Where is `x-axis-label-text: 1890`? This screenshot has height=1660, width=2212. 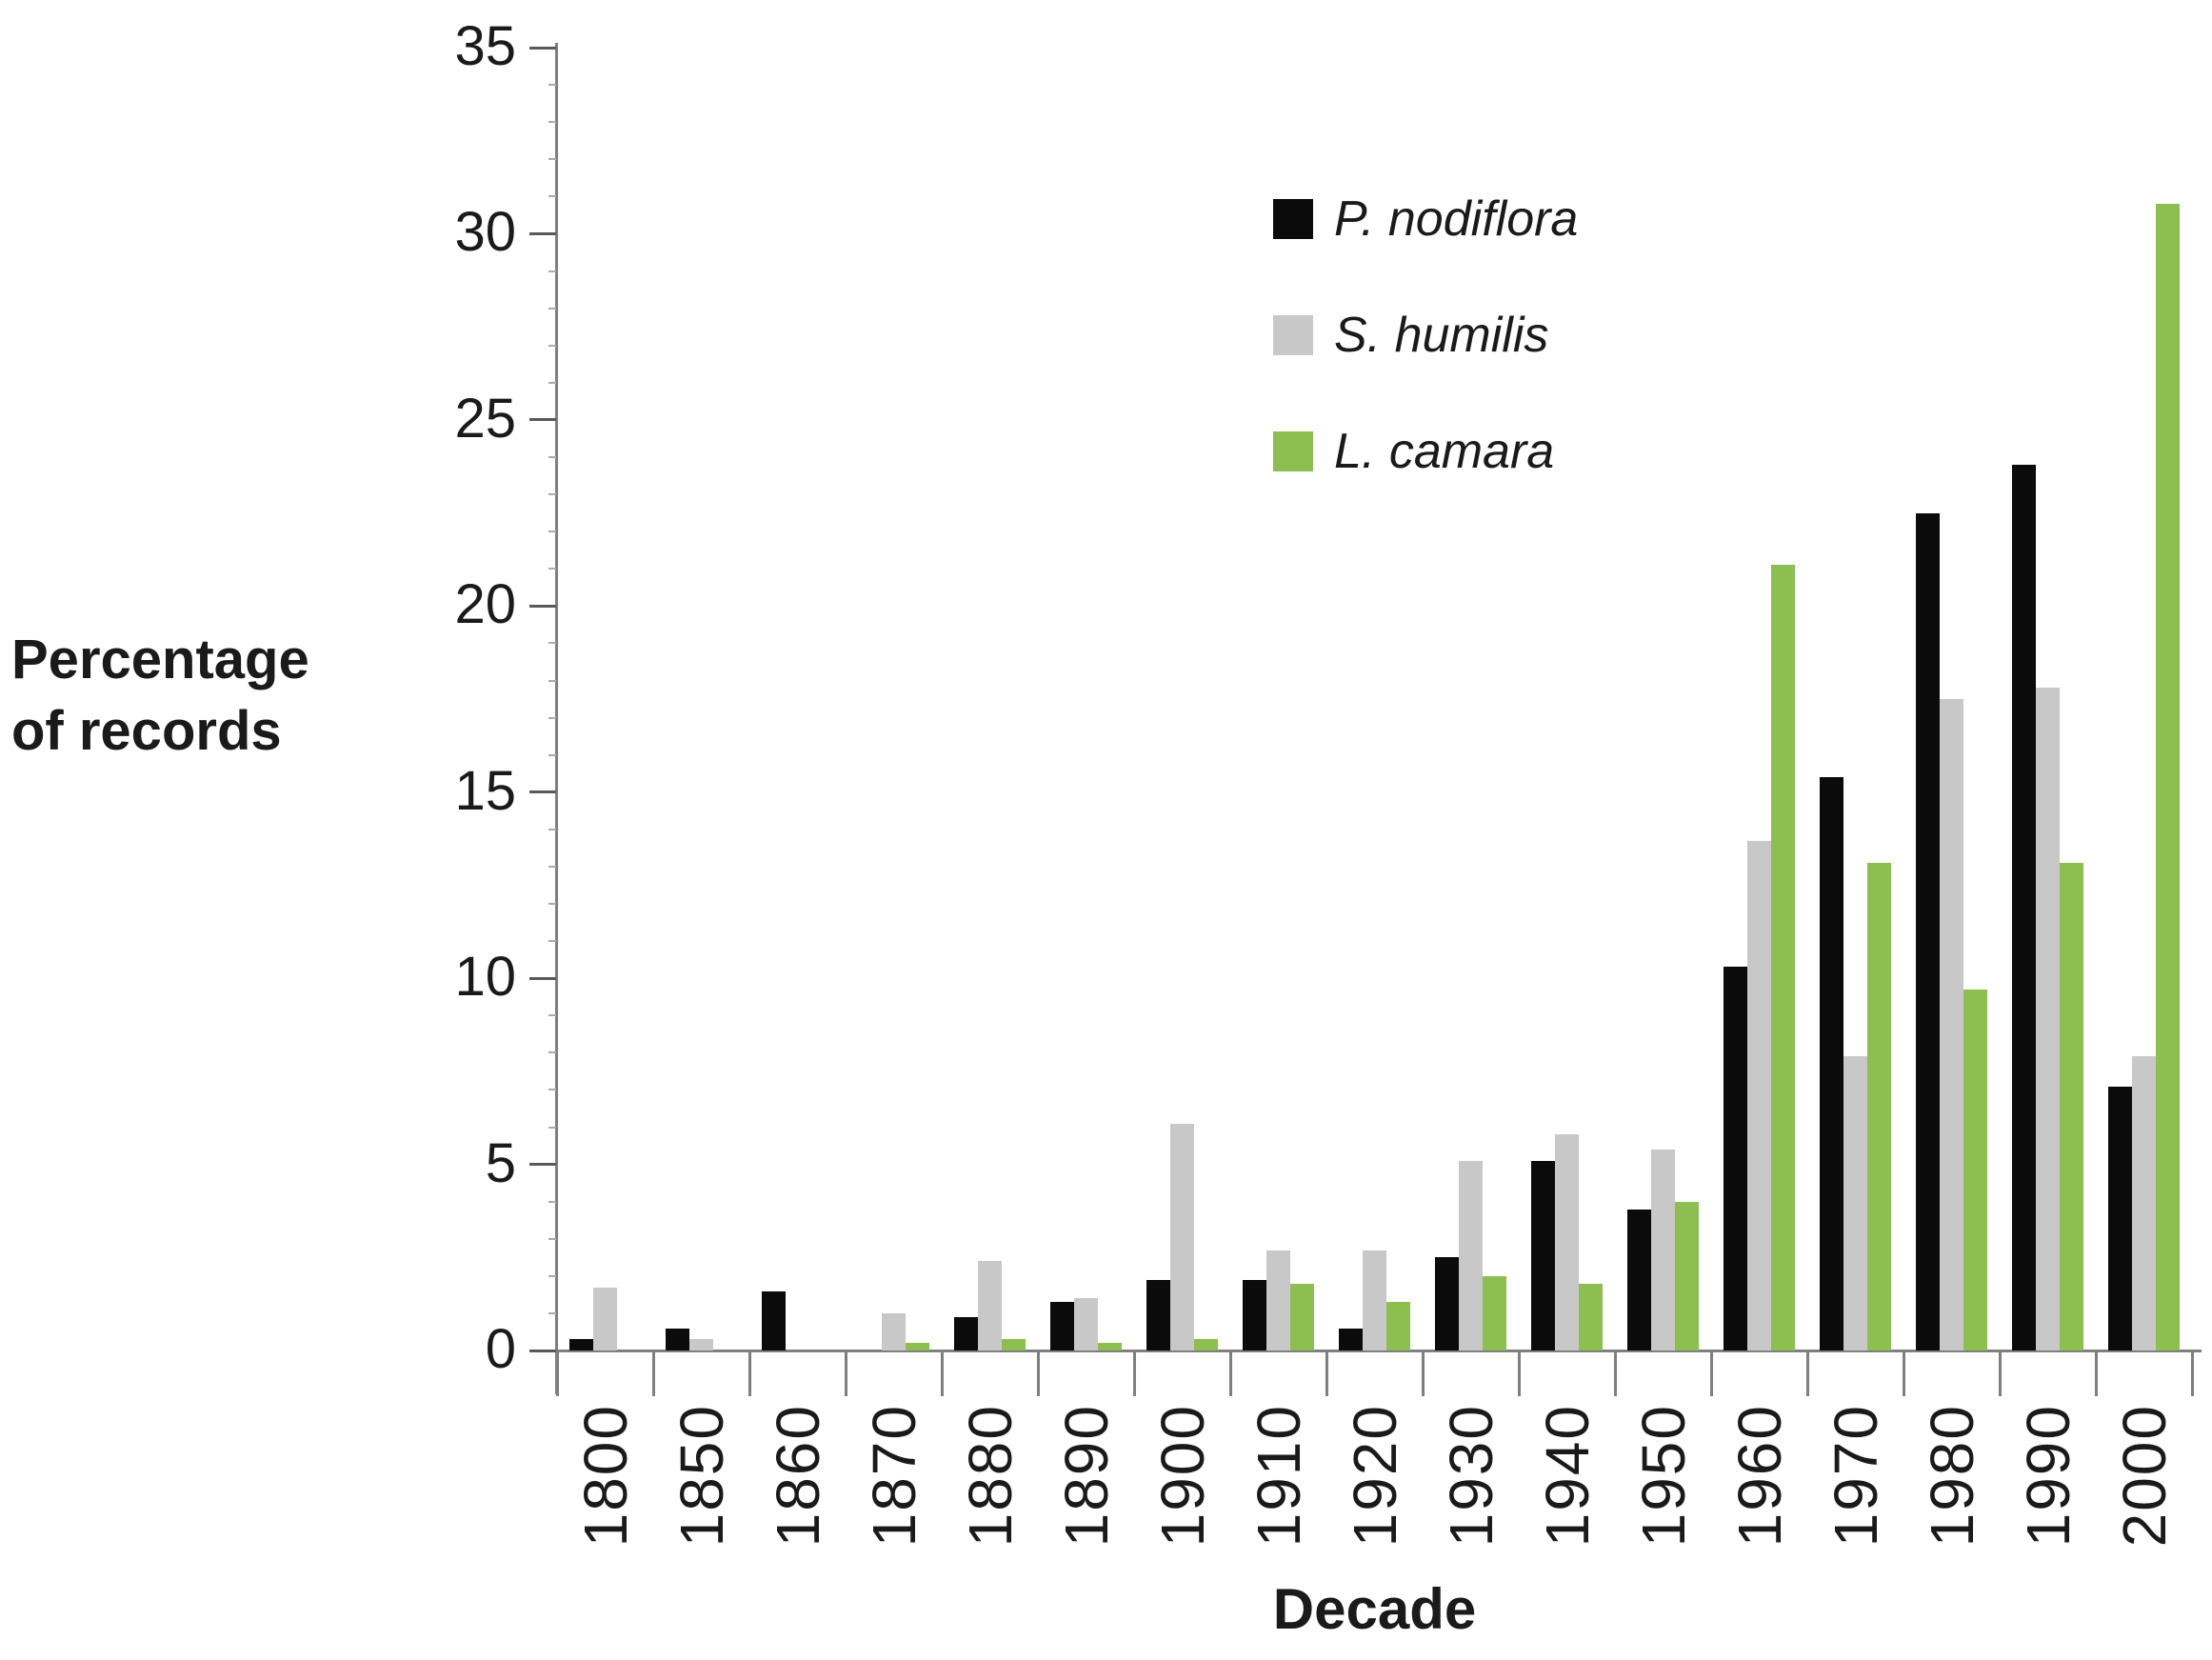
x-axis-label-text: 1890 is located at coordinates (1086, 1476).